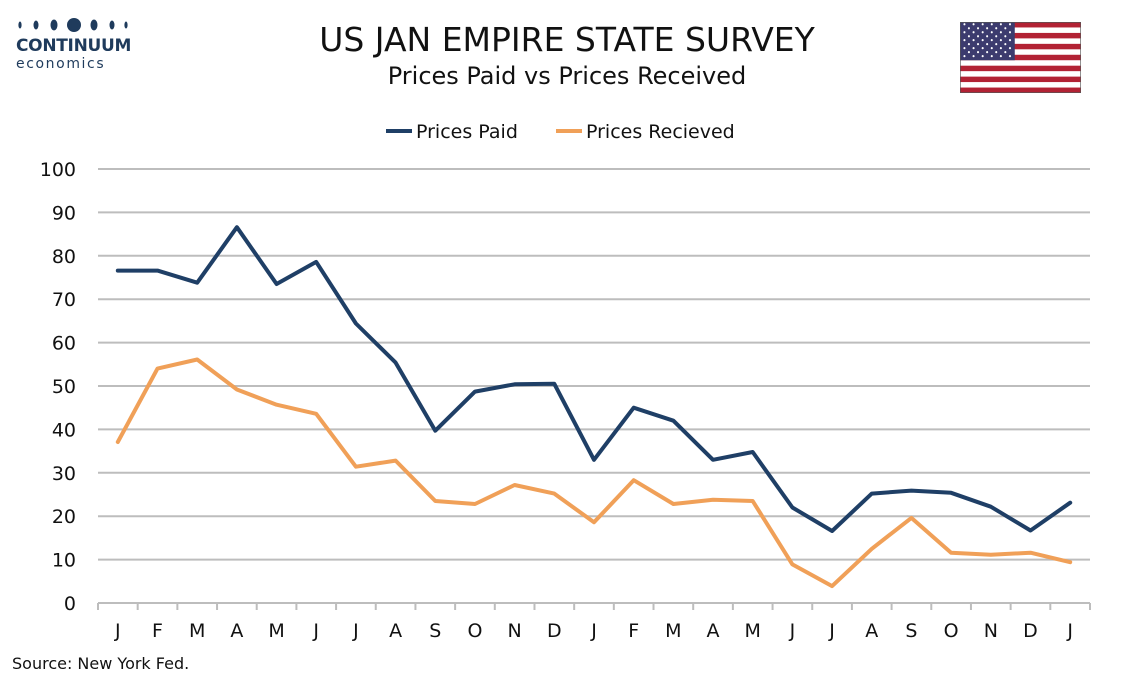 The width and height of the screenshot is (1134, 680). I want to click on y-tick-label: 40, so click(64, 430).